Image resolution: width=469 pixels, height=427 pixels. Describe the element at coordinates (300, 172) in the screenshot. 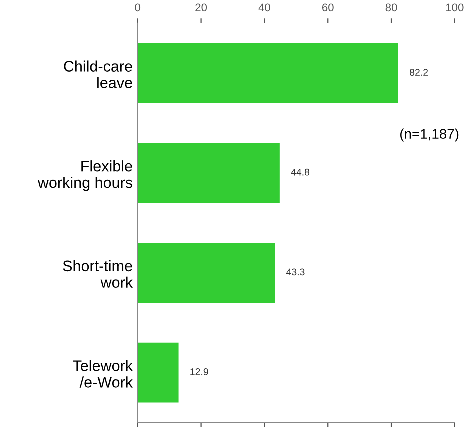

I see `data-label: 44.8` at that location.